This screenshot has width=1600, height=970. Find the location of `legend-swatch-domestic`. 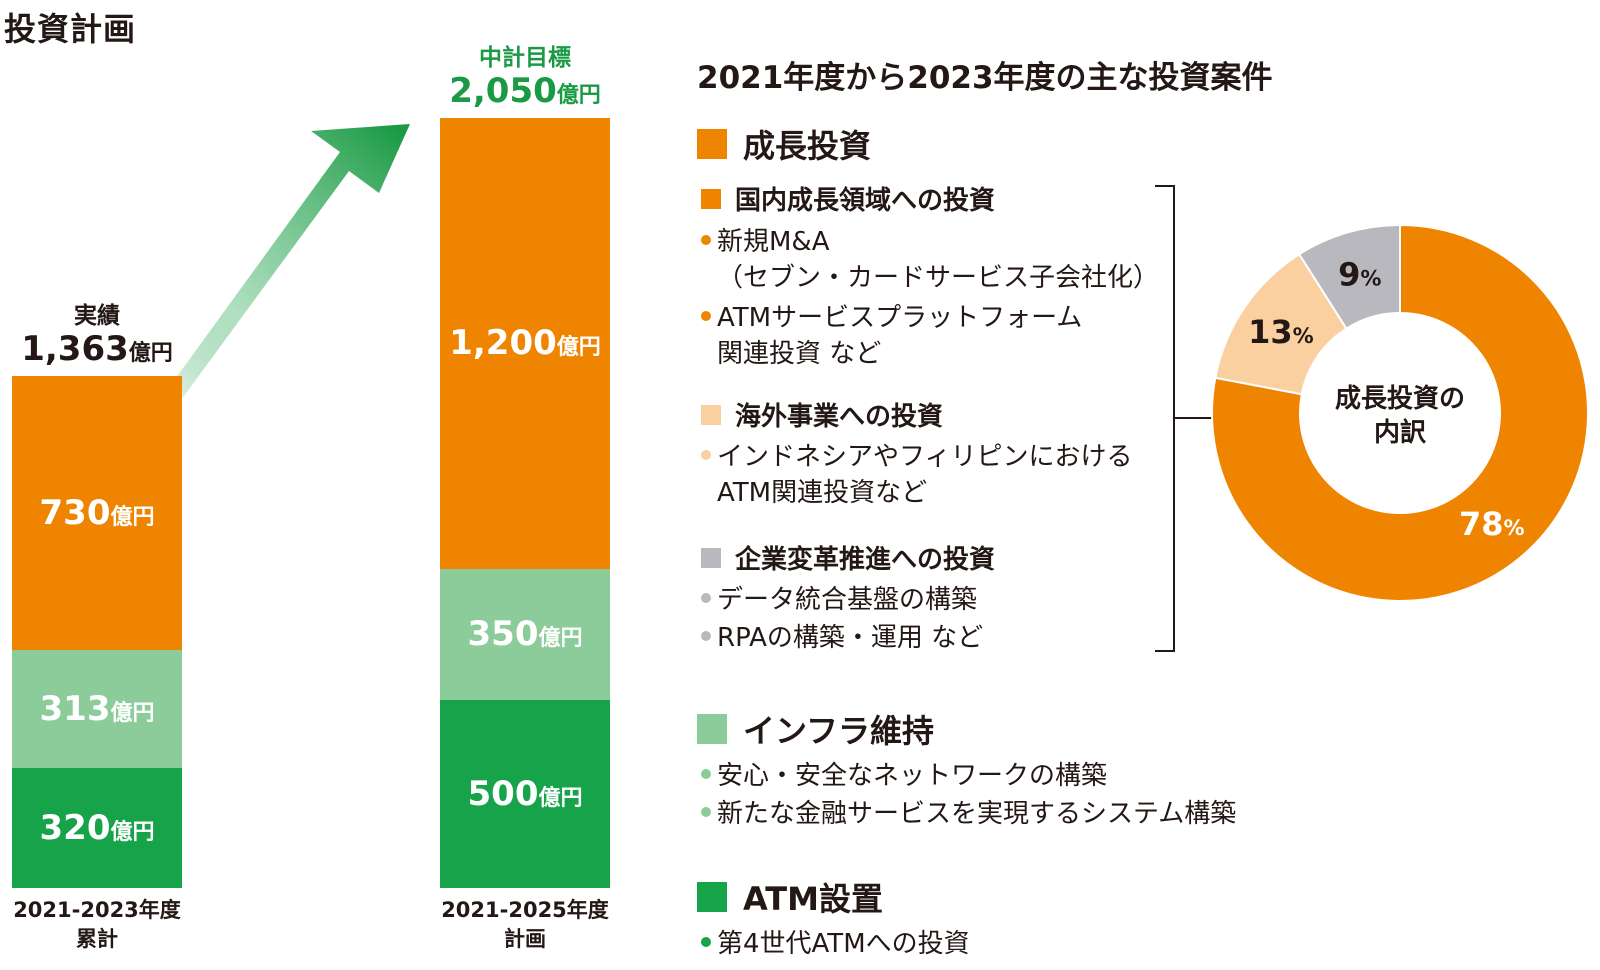

legend-swatch-domestic is located at coordinates (711, 198).